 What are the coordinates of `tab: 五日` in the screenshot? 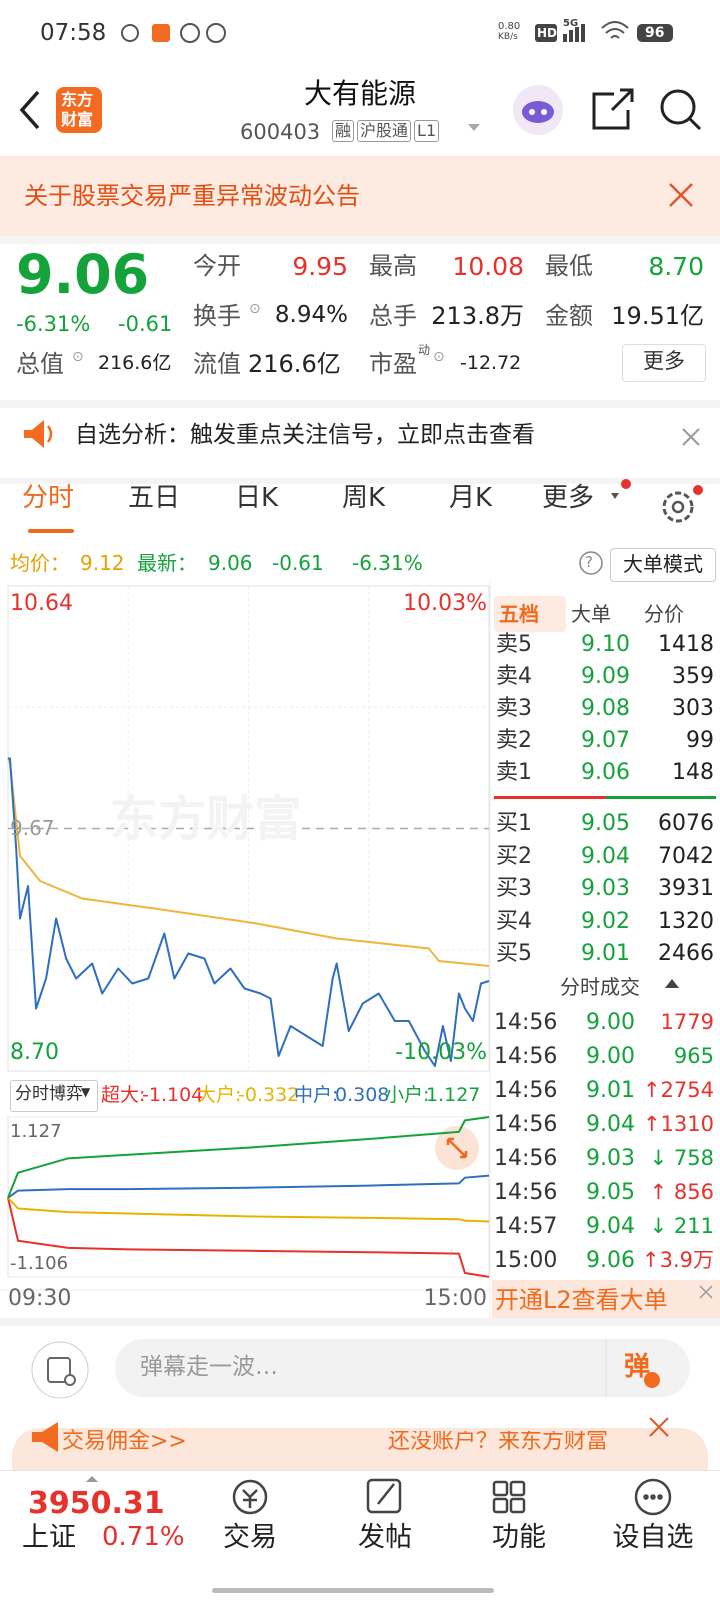 It's located at (154, 498).